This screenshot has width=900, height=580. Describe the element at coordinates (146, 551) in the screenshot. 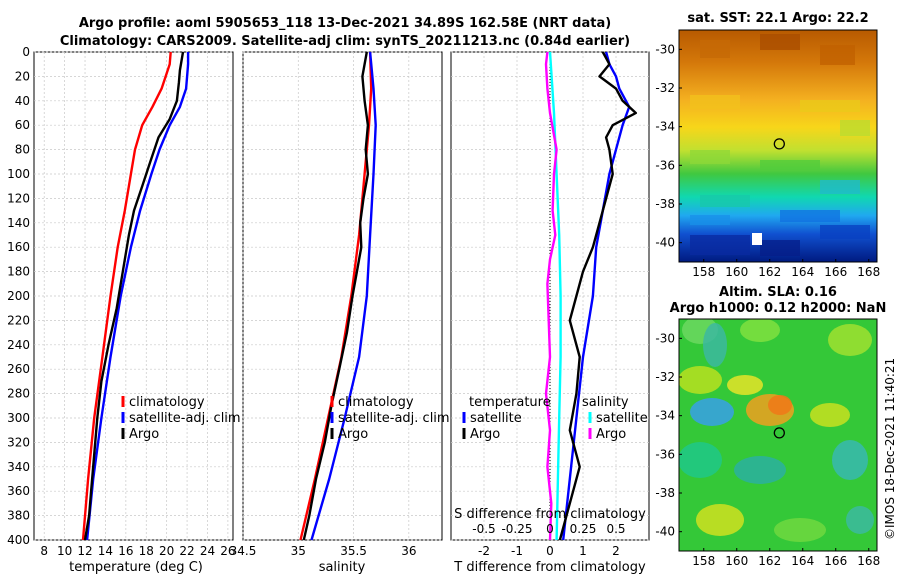

I see `x-tick-label: 18` at that location.